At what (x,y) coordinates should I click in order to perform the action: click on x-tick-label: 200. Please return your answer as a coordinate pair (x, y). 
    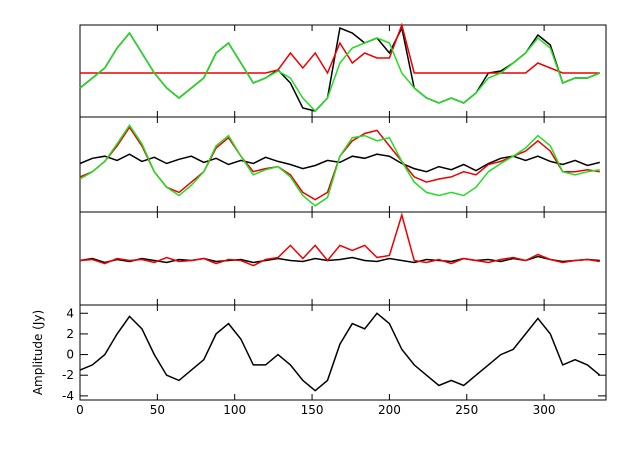
    Looking at the image, I should click on (389, 410).